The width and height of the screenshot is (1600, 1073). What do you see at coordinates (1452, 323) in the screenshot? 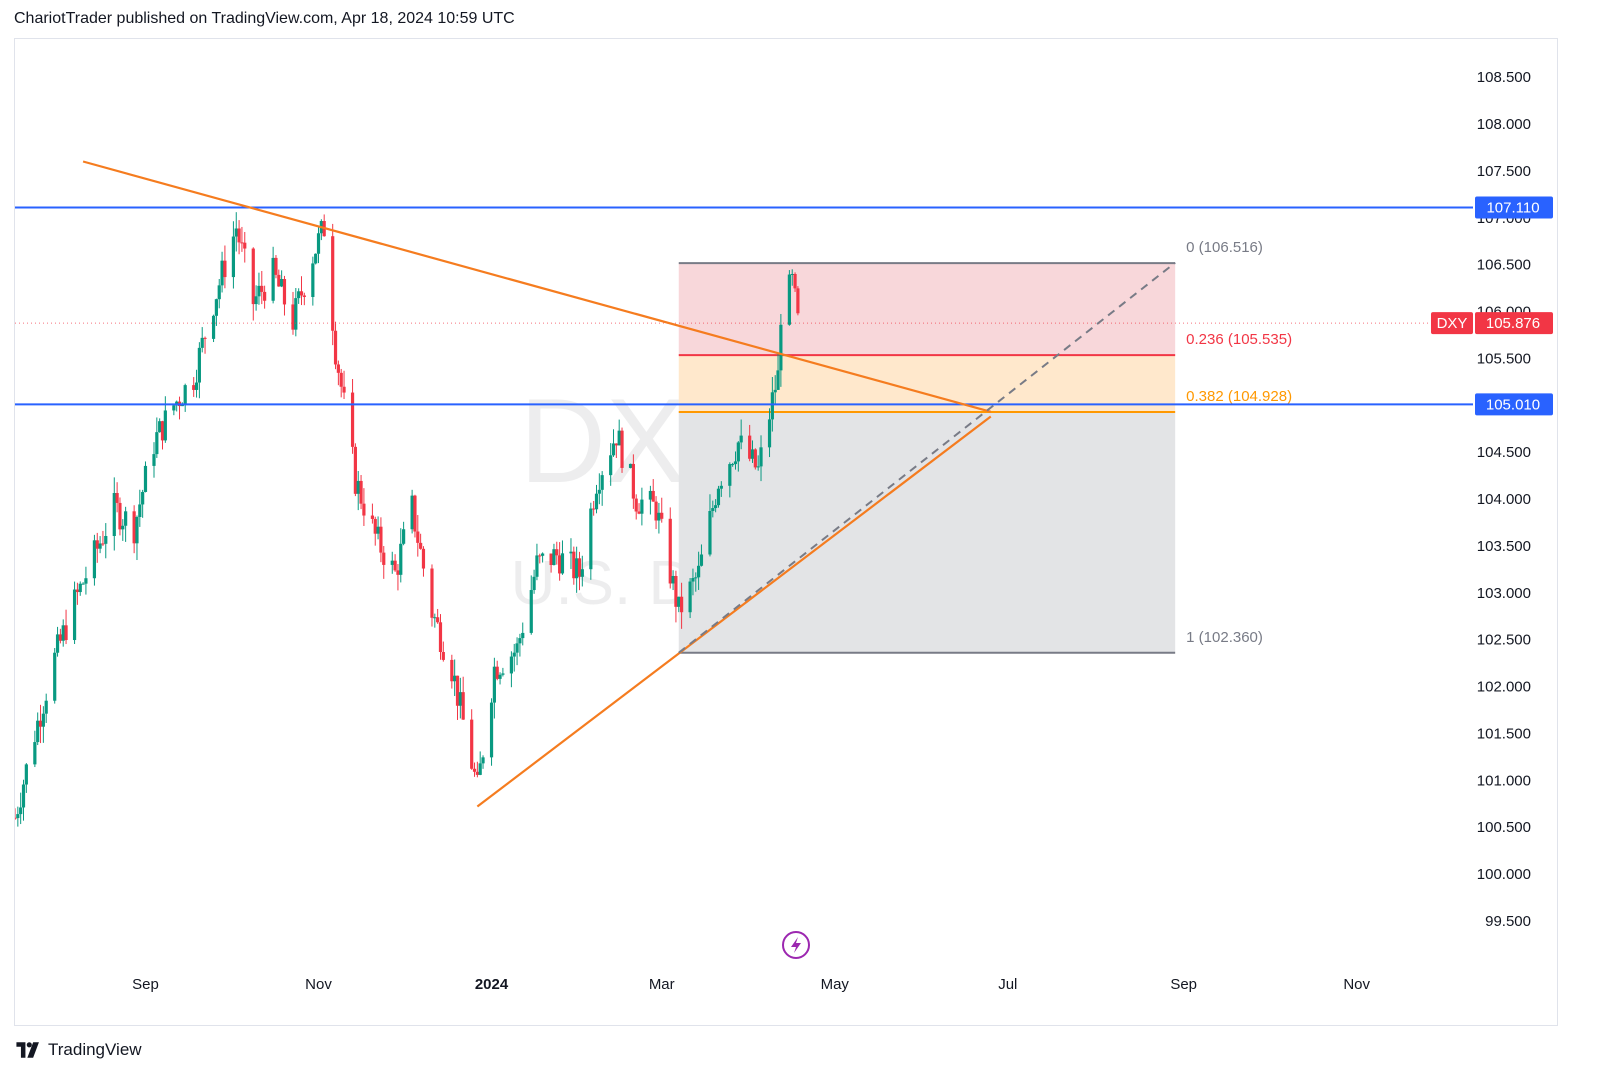
I see `symbol-tag-label: DXY` at bounding box center [1452, 323].